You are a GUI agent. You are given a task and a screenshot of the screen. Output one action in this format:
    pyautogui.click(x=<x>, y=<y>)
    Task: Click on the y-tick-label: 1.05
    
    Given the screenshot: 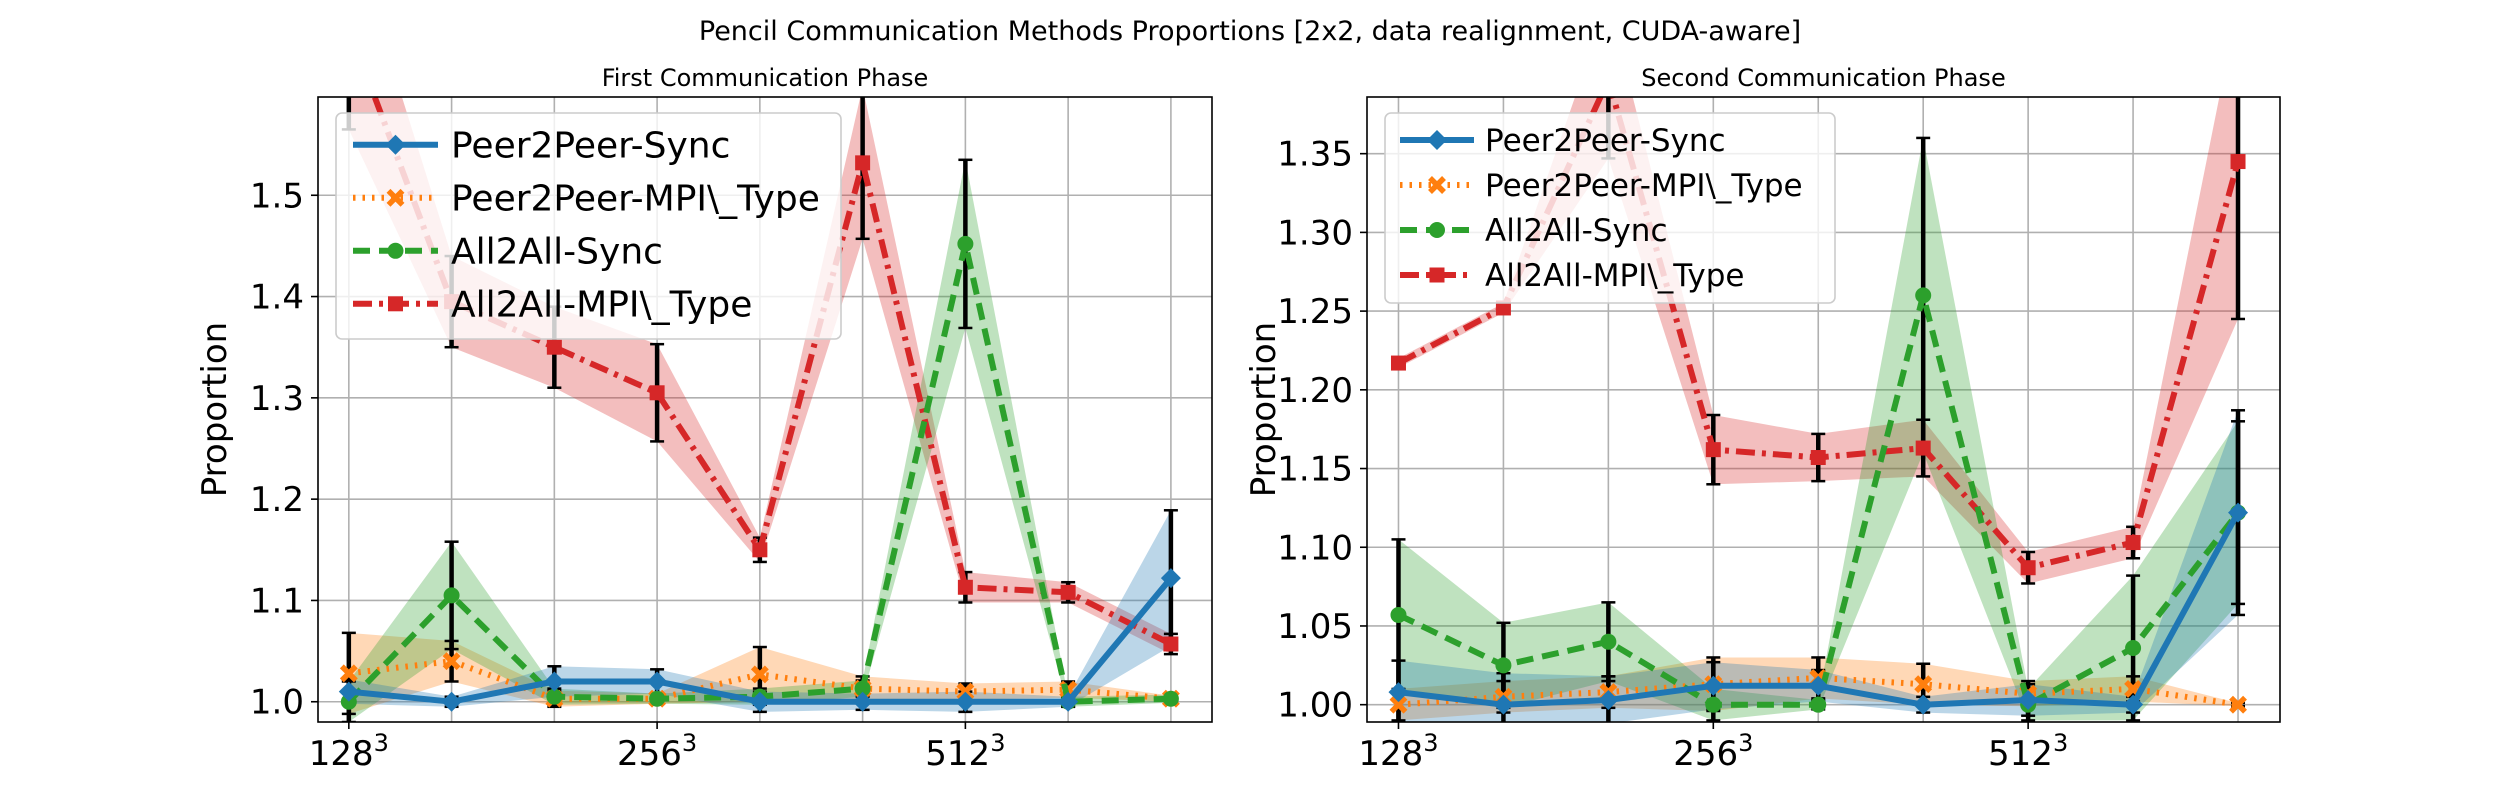 What is the action you would take?
    pyautogui.click(x=1315, y=627)
    